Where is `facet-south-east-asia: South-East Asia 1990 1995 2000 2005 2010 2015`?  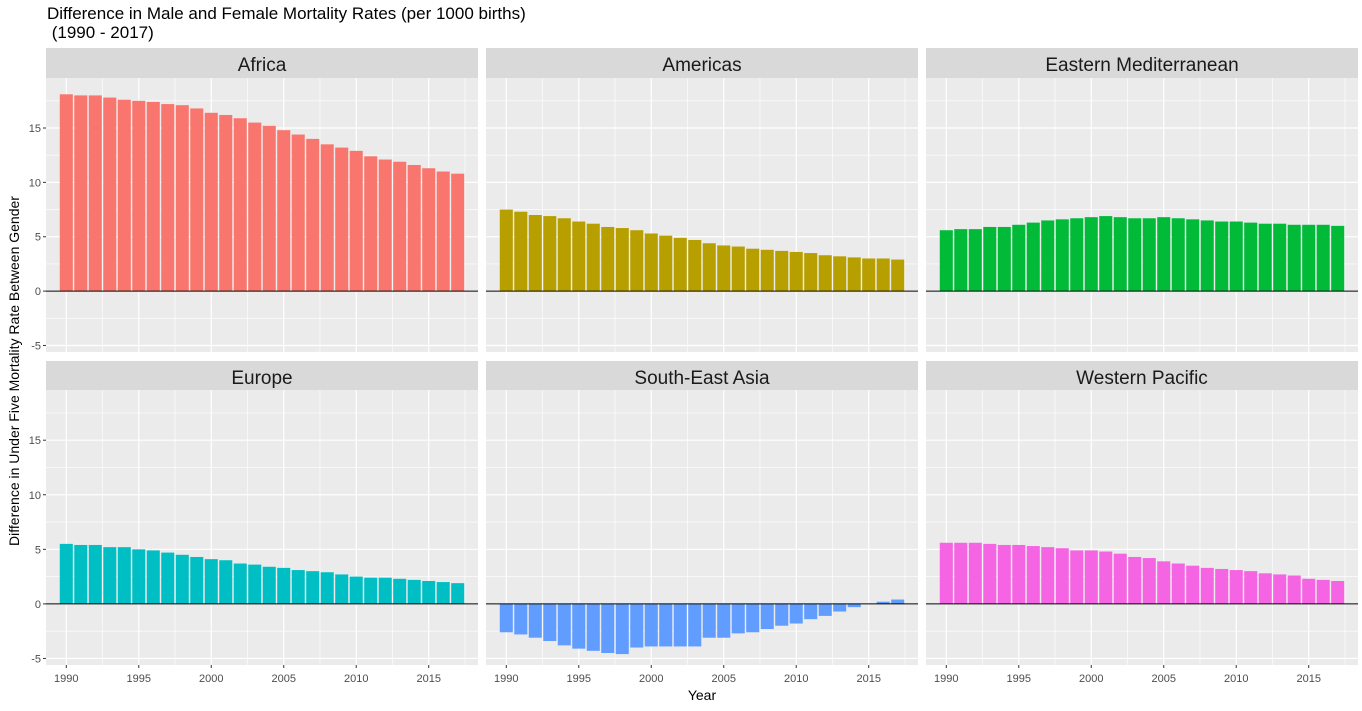 facet-south-east-asia: South-East Asia 1990 1995 2000 2005 2010 2015 is located at coordinates (702, 523).